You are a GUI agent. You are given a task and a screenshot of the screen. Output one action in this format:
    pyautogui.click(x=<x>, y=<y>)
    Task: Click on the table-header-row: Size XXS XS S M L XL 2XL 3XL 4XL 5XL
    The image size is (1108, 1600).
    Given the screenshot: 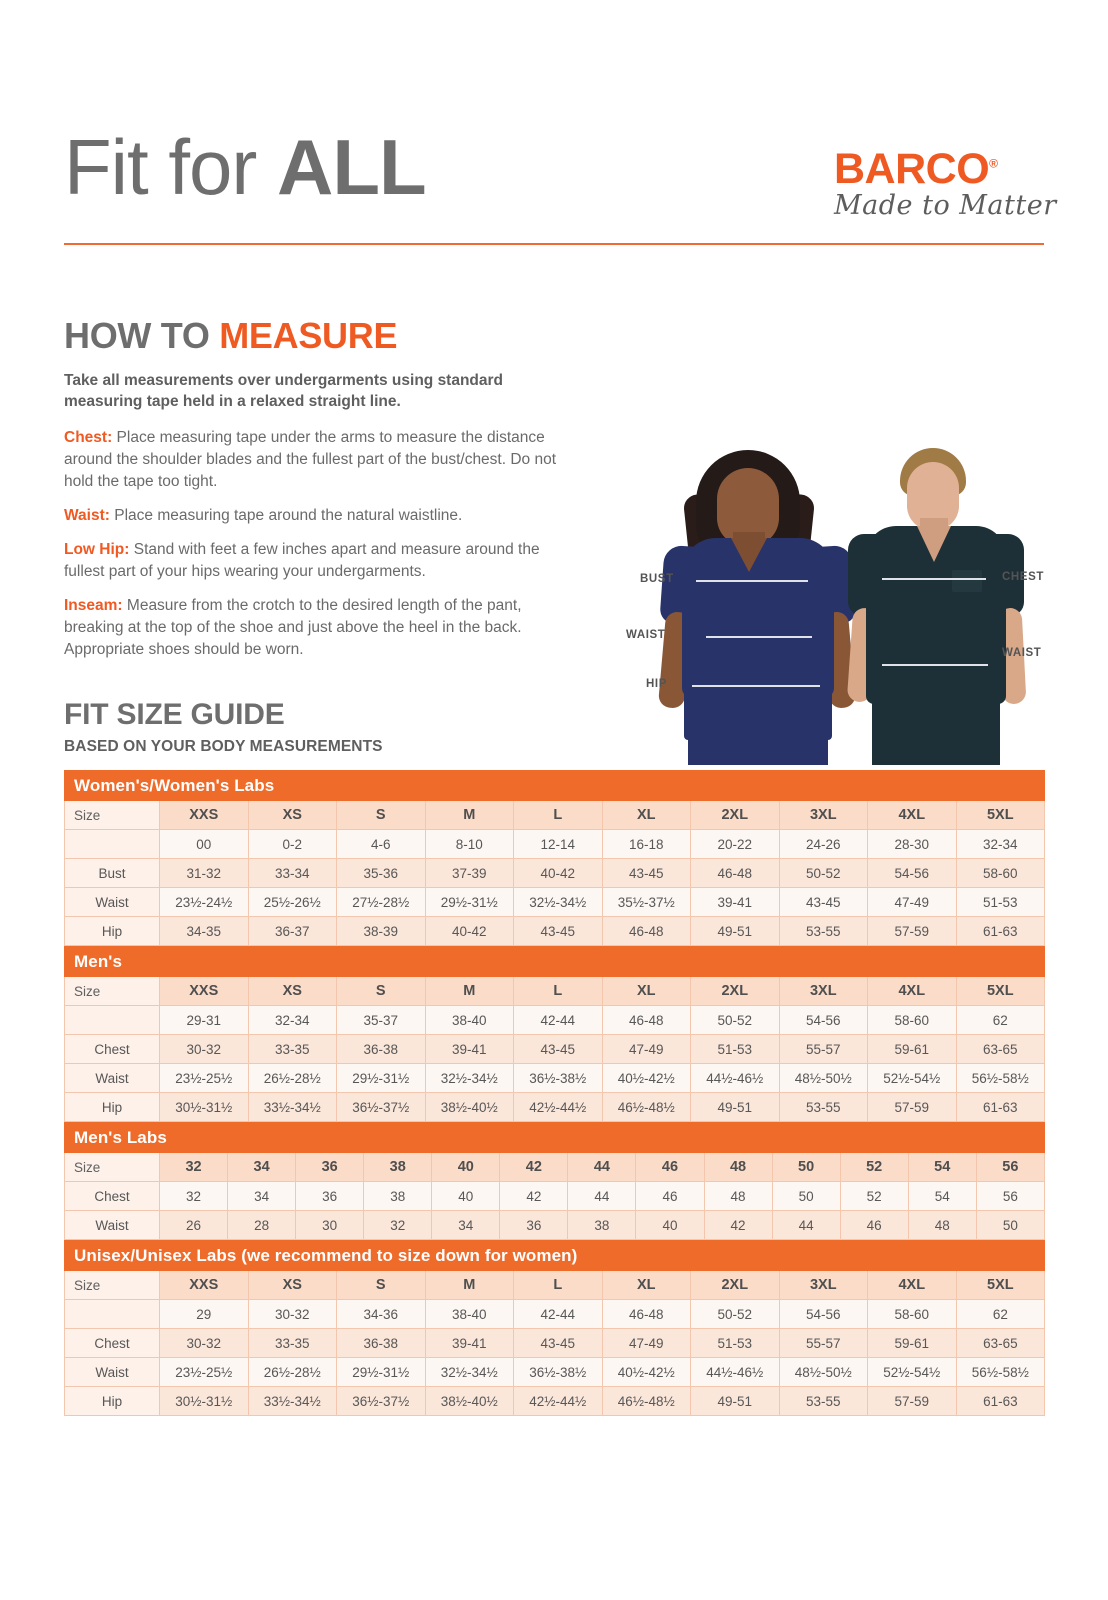 What is the action you would take?
    pyautogui.click(x=555, y=815)
    